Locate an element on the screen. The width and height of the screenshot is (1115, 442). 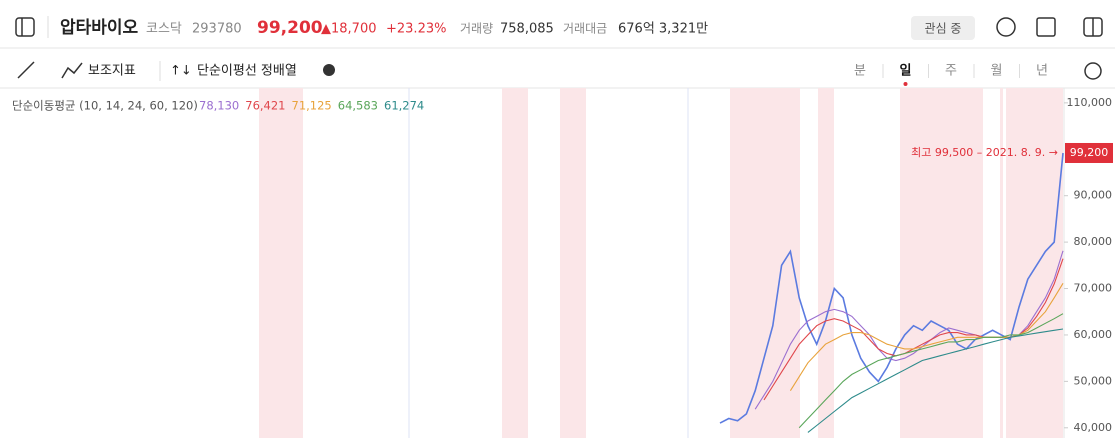
y-tick-label: 80,000 is located at coordinates (1093, 241).